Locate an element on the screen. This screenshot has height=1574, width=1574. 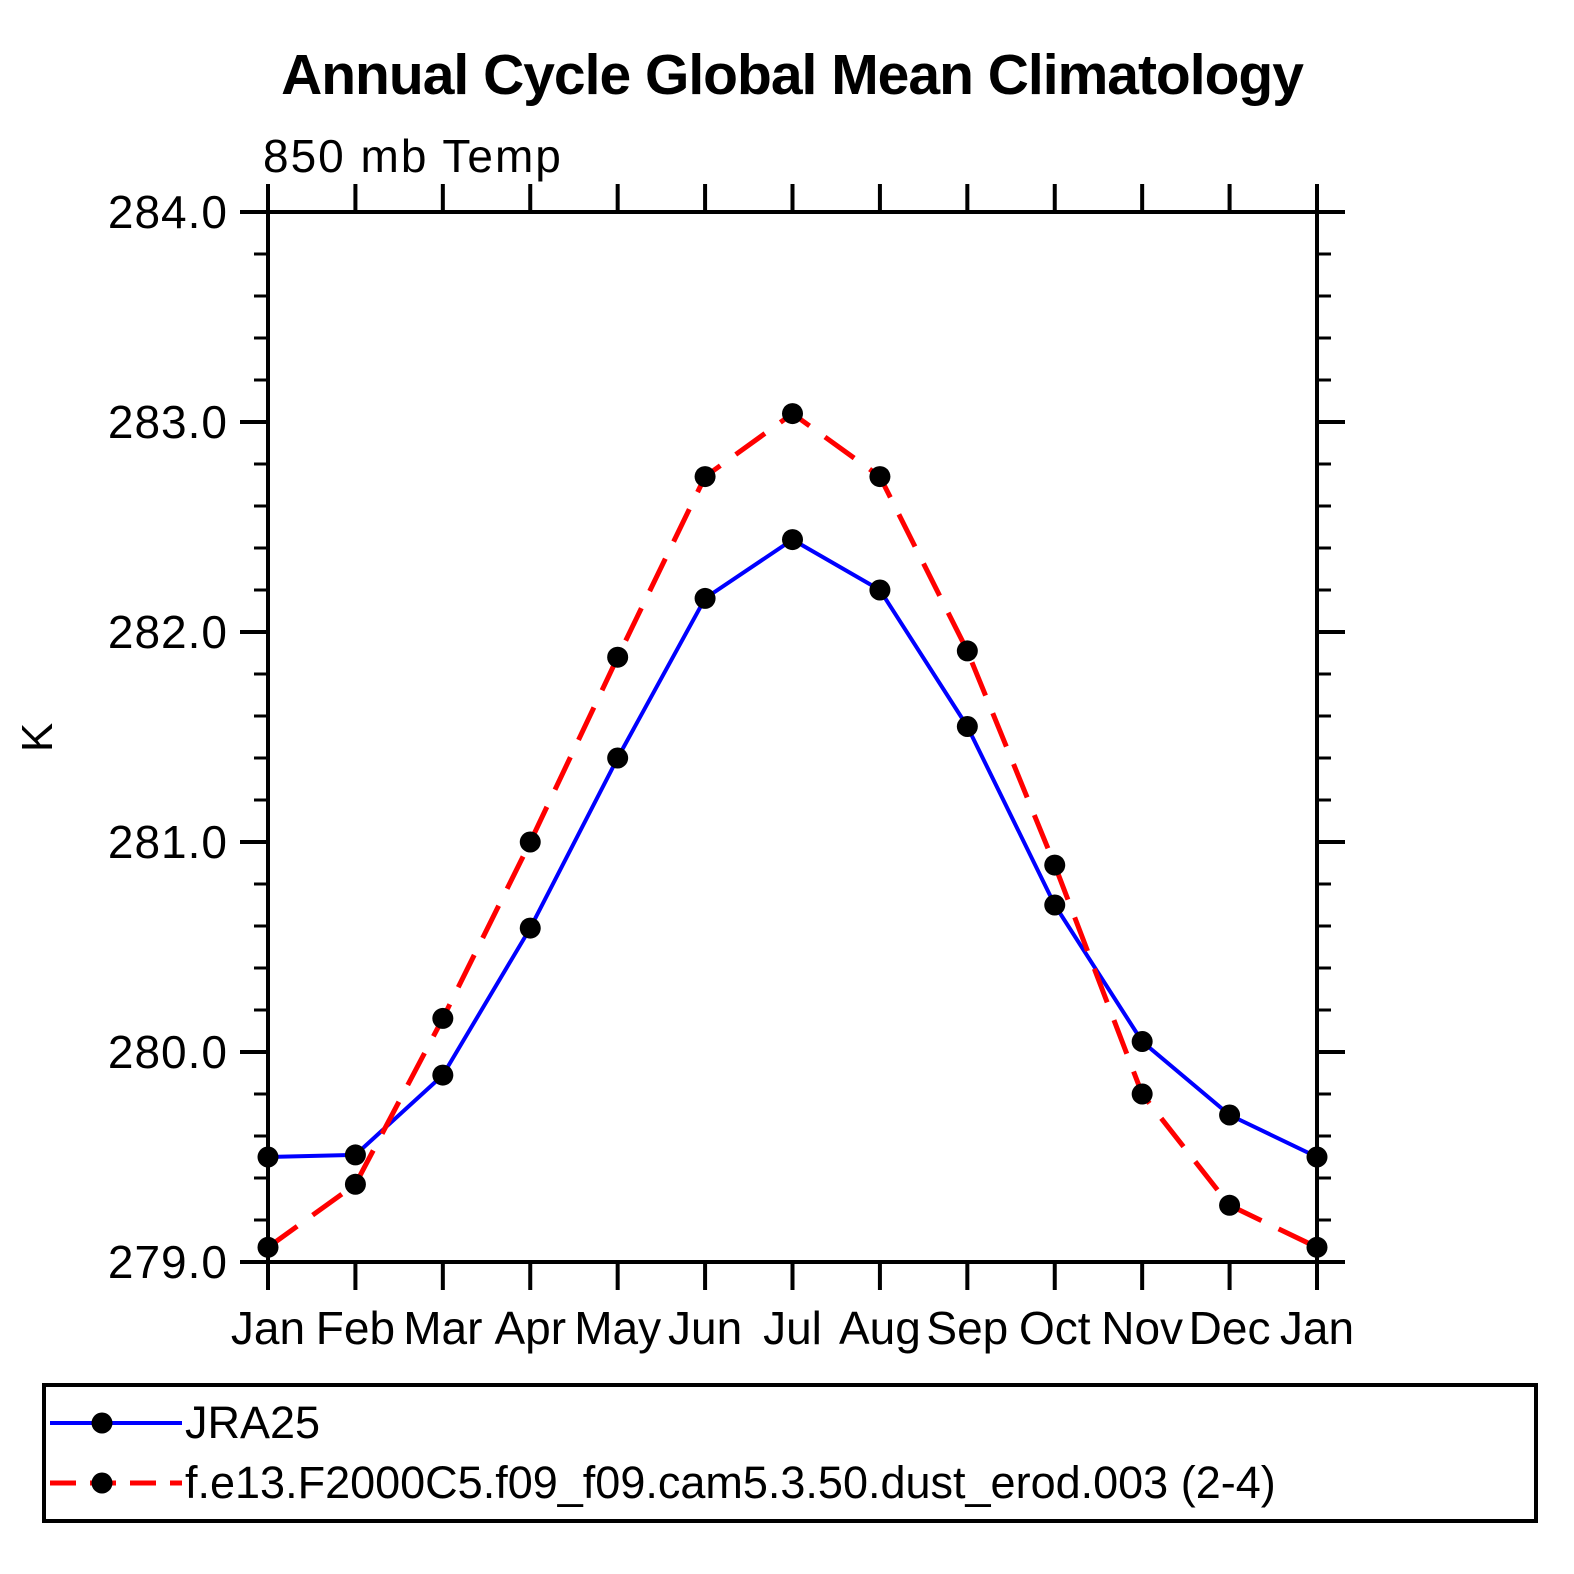
x-tick-label: Nov is located at coordinates (1142, 1328).